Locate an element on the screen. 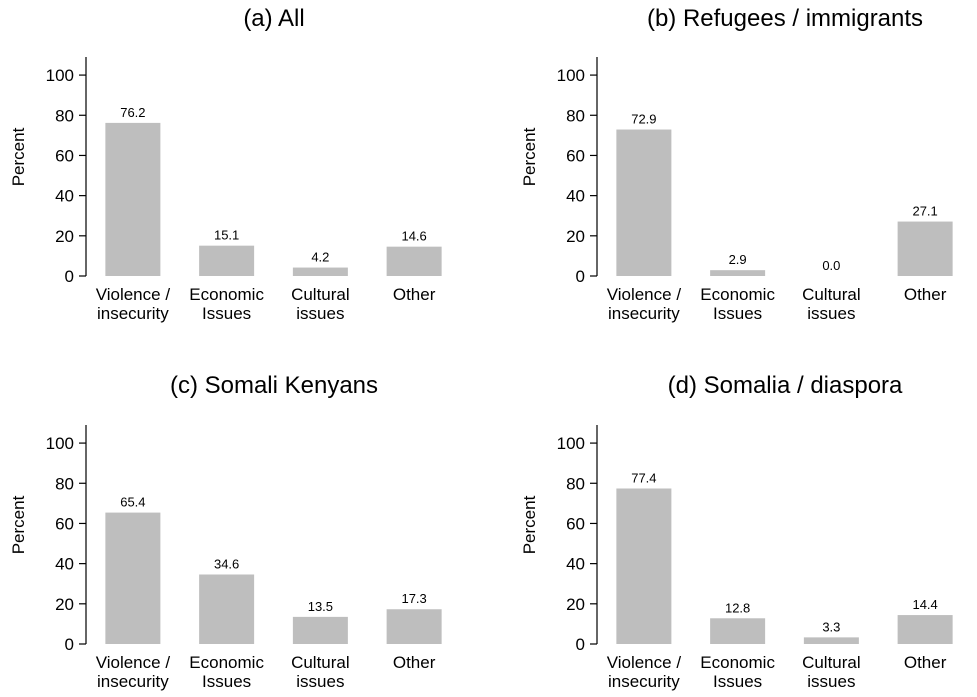  chart-title: (c) Somali Kenyans is located at coordinates (274, 385).